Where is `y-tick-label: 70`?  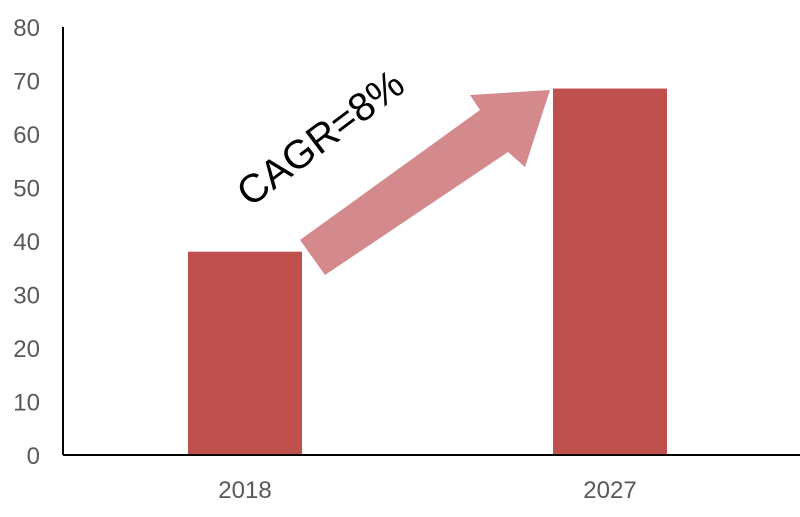
y-tick-label: 70 is located at coordinates (26, 82).